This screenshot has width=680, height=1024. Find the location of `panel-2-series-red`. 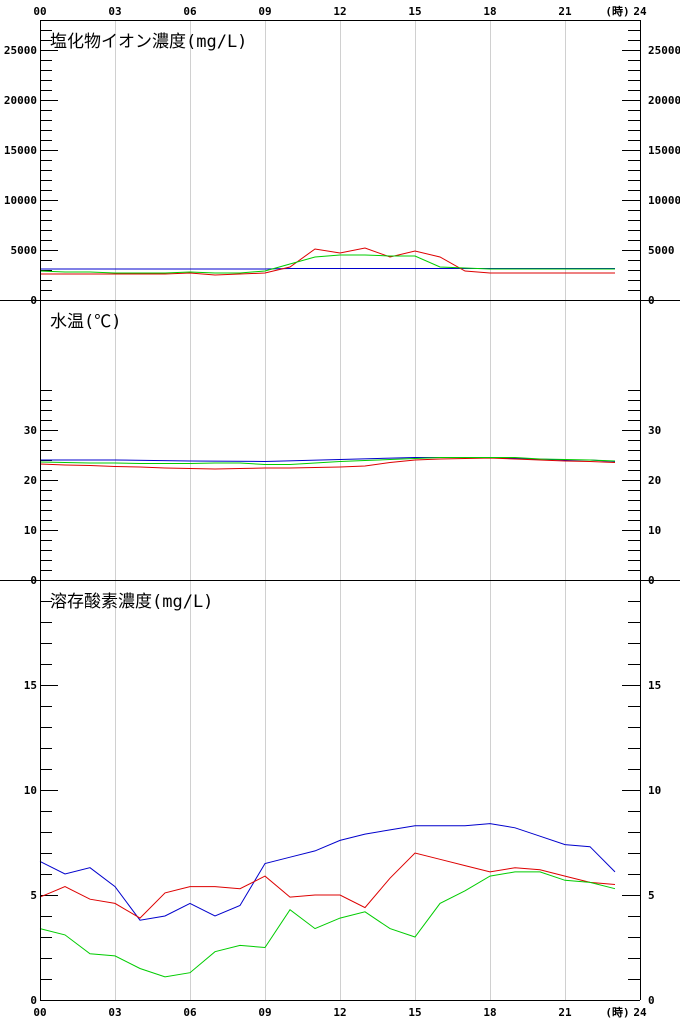

panel-2-series-red is located at coordinates (327, 463).